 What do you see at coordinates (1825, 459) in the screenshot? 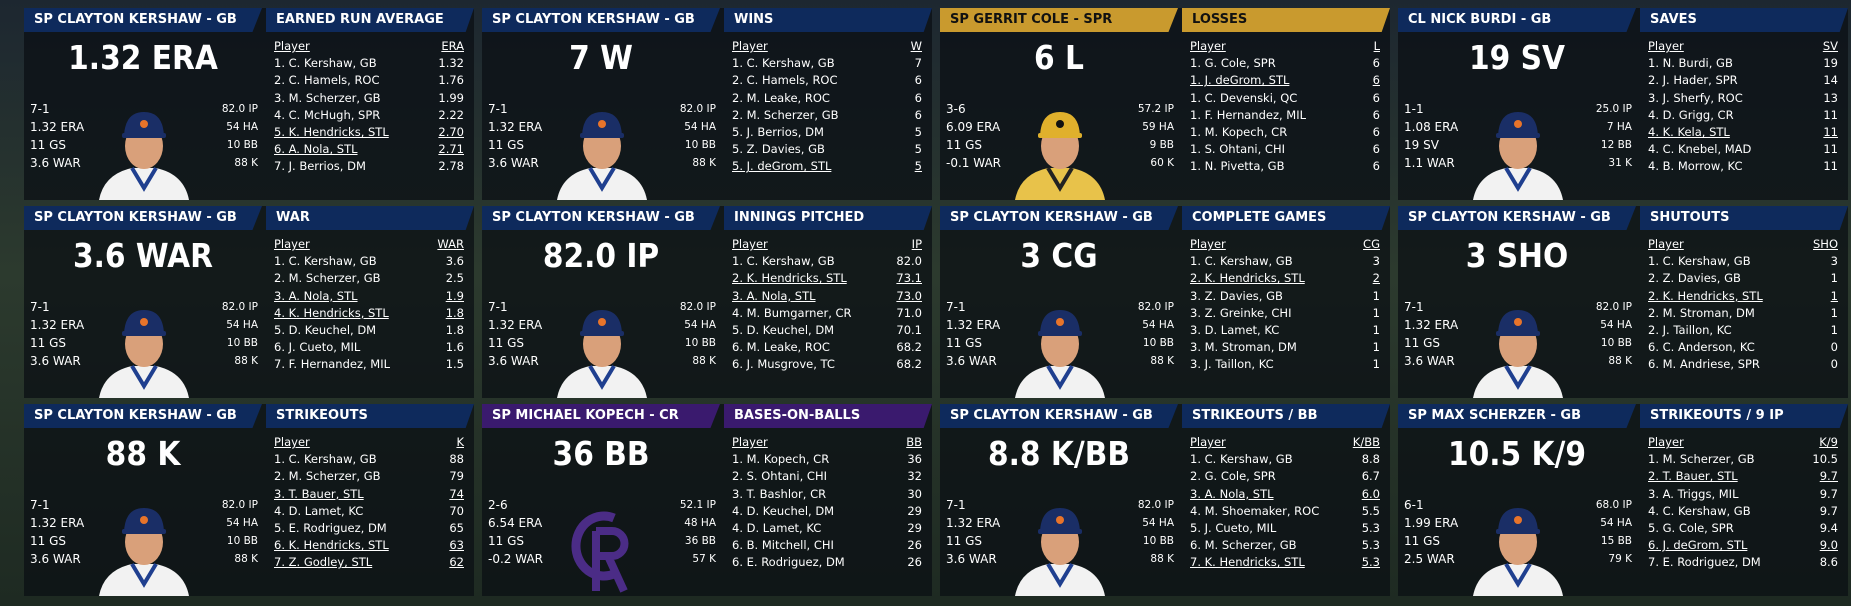
I see `leader-value: 10.5` at bounding box center [1825, 459].